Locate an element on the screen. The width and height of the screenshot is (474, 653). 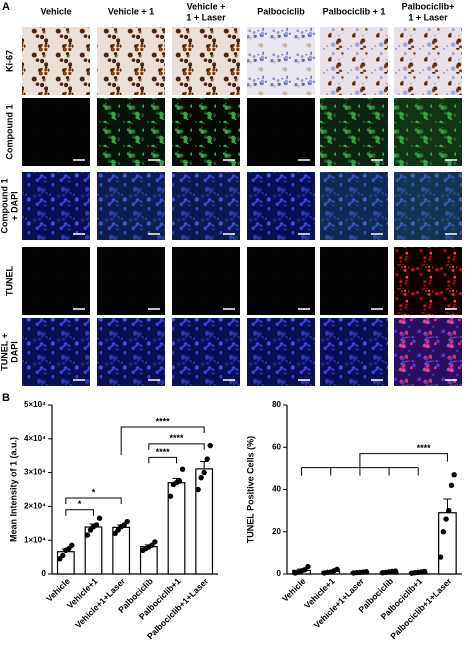
column-header: Palbociclib is located at coordinates (281, 11).